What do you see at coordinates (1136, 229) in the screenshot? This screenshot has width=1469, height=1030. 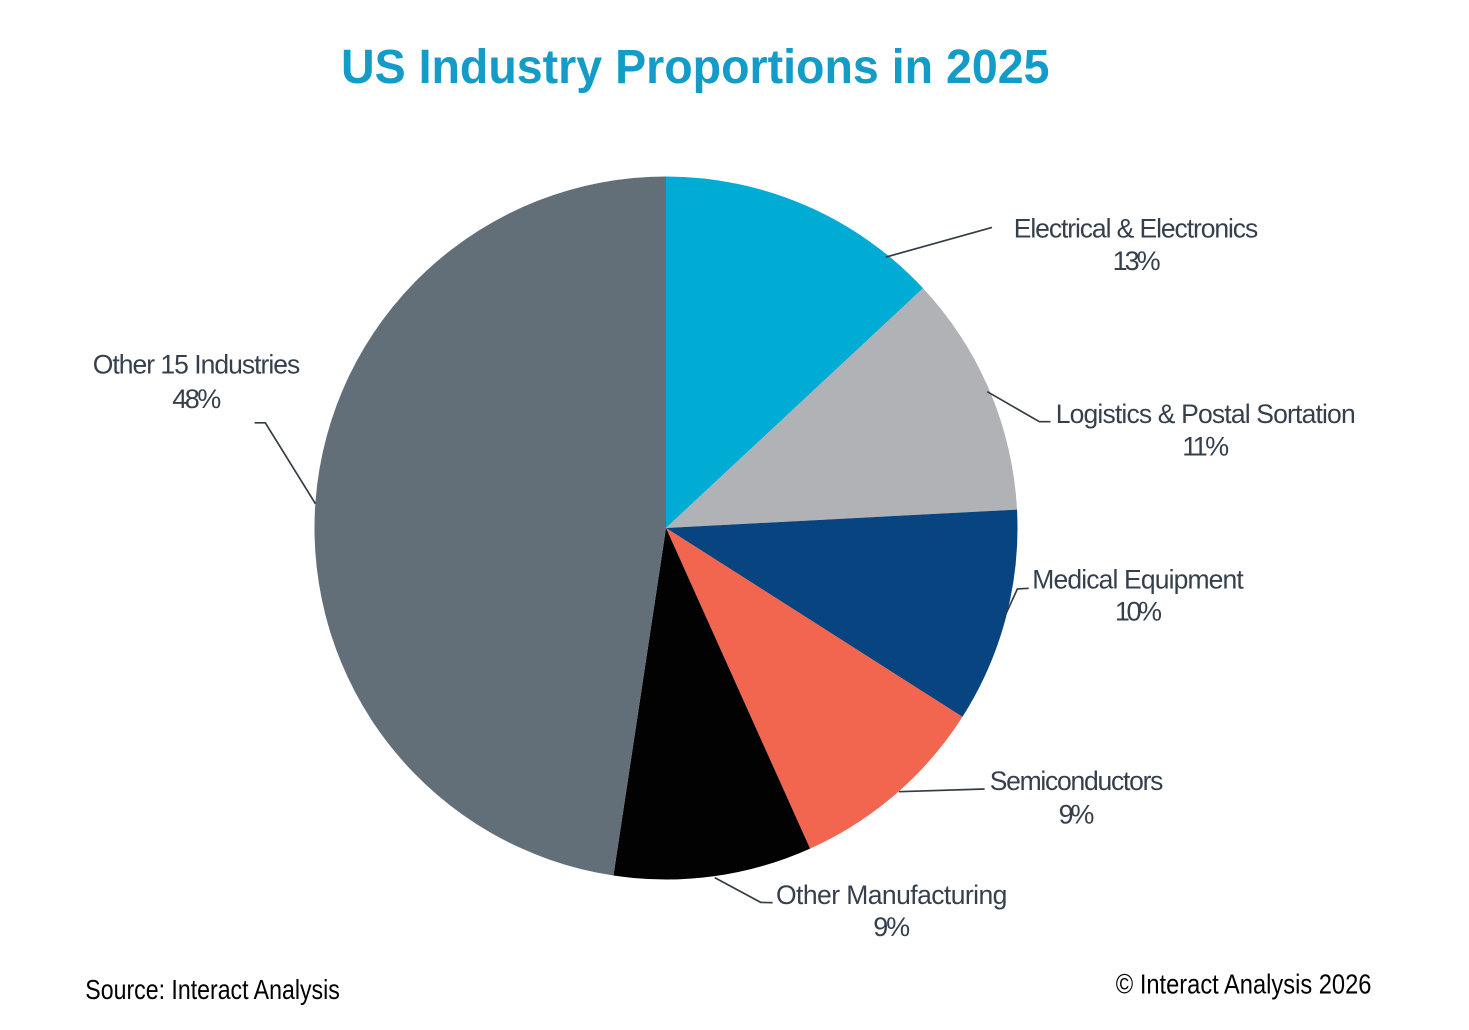 I see `svg-text: Electrical & Electronics` at bounding box center [1136, 229].